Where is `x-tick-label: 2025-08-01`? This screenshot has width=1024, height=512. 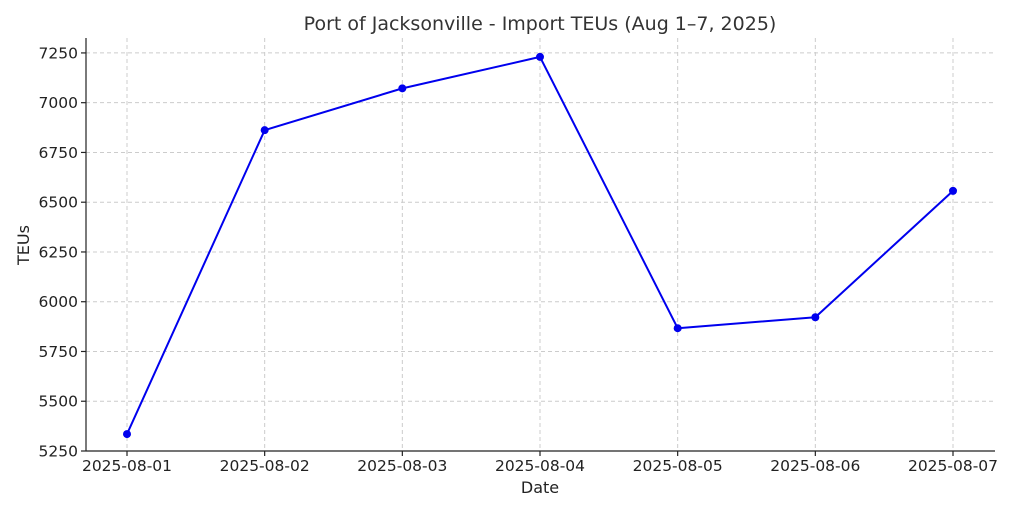 x-tick-label: 2025-08-01 is located at coordinates (127, 466).